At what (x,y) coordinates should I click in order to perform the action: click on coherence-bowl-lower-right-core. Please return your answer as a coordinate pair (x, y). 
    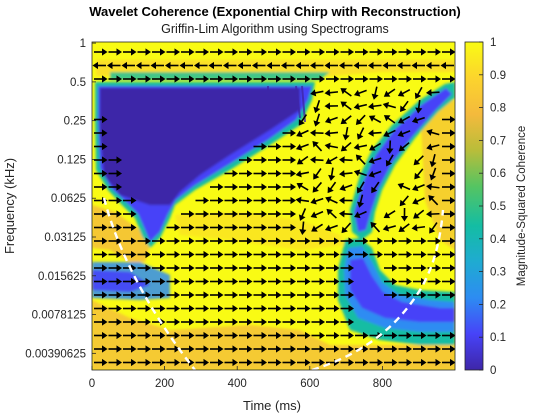
    Looking at the image, I should click on (402, 290).